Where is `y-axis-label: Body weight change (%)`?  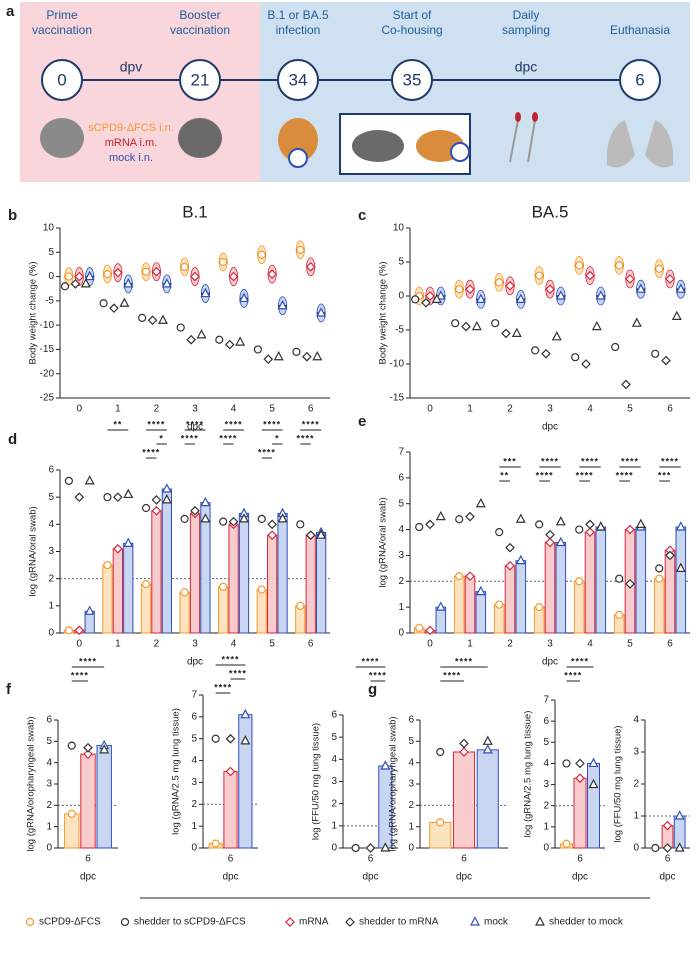
y-axis-label: Body weight change (%) is located at coordinates (383, 313).